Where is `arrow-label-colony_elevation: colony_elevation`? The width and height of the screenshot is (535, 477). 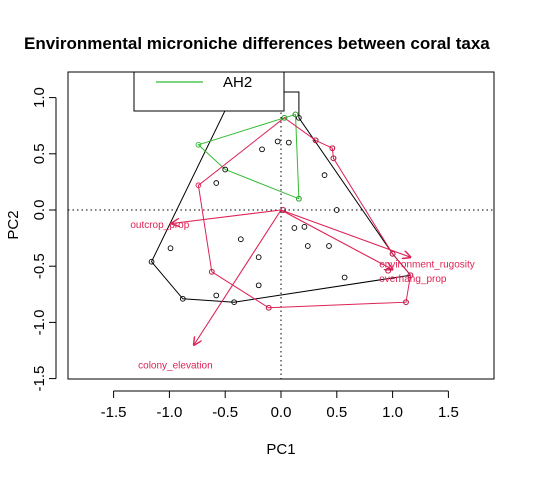 arrow-label-colony_elevation: colony_elevation is located at coordinates (175, 365).